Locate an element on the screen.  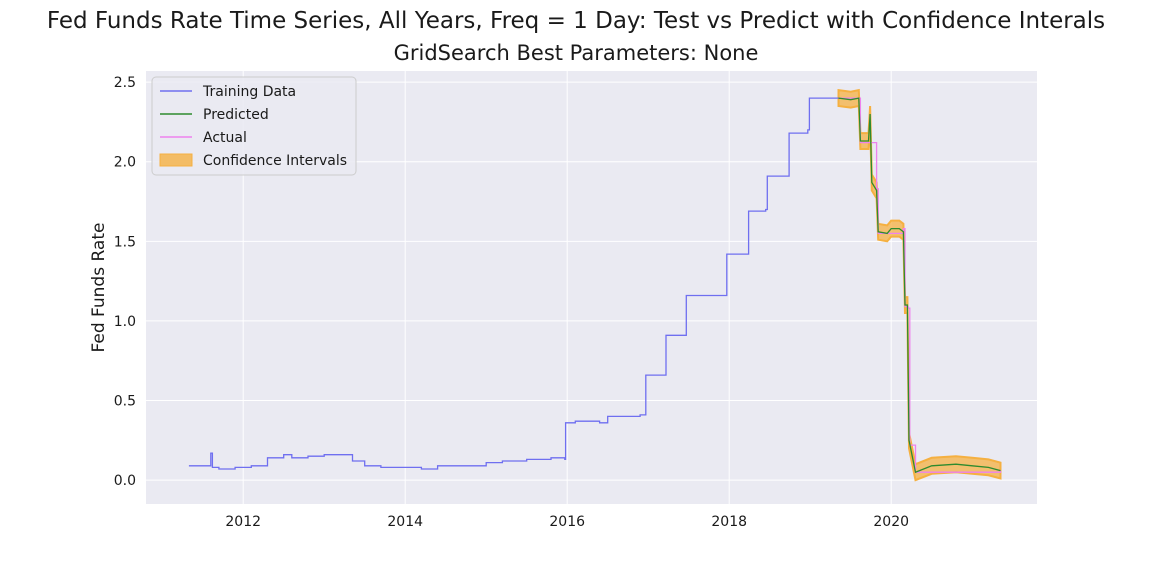
legend-box is located at coordinates (254, 126).